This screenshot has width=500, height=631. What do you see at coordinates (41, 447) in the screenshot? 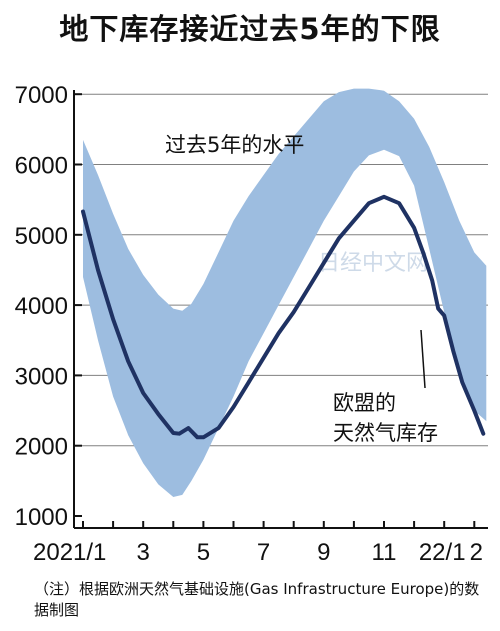
I see `y-tick-label-2000: 2000` at bounding box center [41, 447].